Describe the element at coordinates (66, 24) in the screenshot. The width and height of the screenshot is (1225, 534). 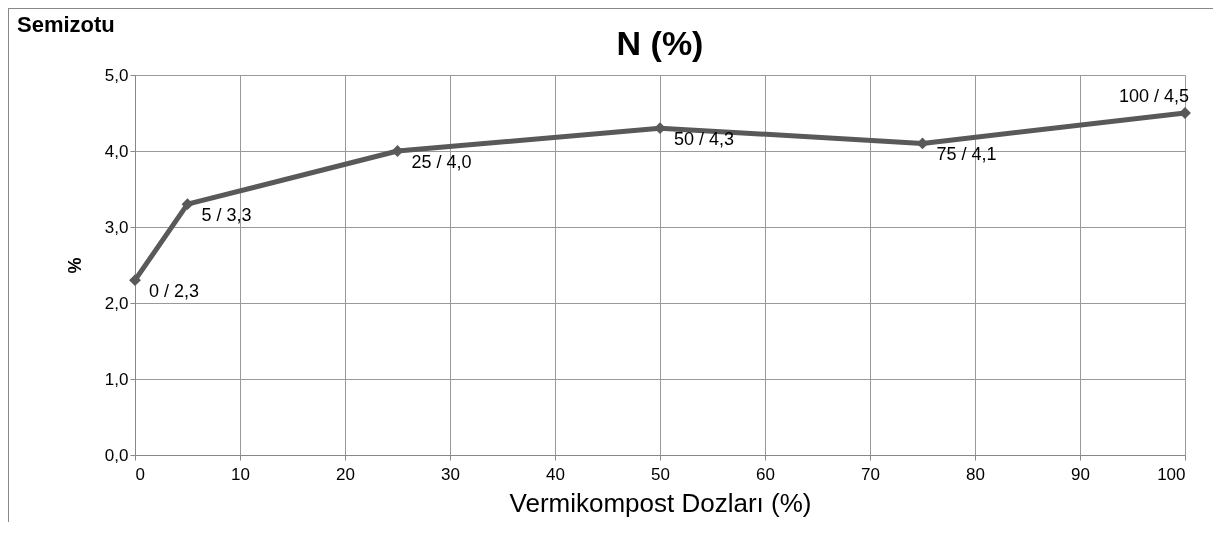
I see `text: Semizotu` at that location.